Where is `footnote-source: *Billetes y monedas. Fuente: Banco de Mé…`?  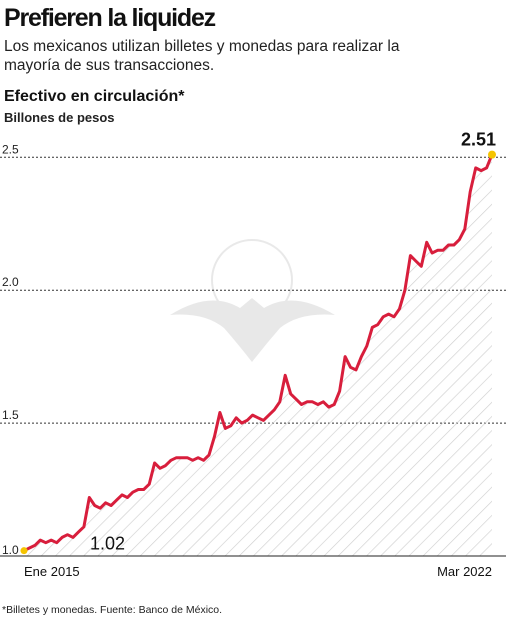 footnote-source: *Billetes y monedas. Fuente: Banco de Mé… is located at coordinates (112, 610).